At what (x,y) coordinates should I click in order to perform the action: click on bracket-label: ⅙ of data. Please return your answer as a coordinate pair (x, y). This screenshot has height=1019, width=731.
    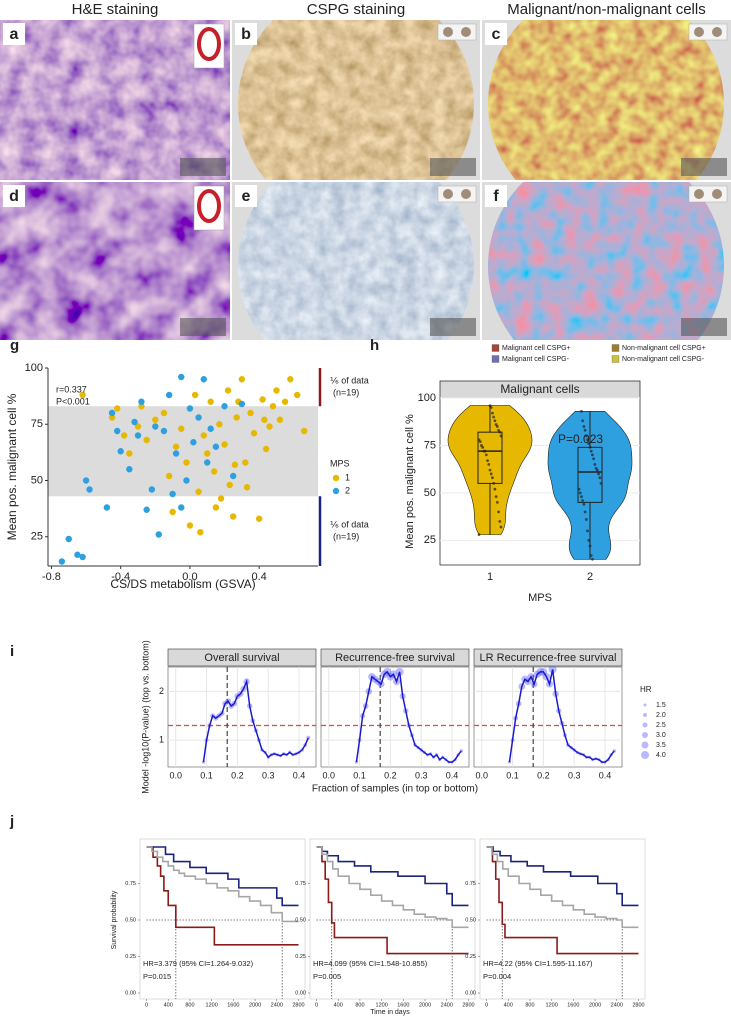
    Looking at the image, I should click on (349, 381).